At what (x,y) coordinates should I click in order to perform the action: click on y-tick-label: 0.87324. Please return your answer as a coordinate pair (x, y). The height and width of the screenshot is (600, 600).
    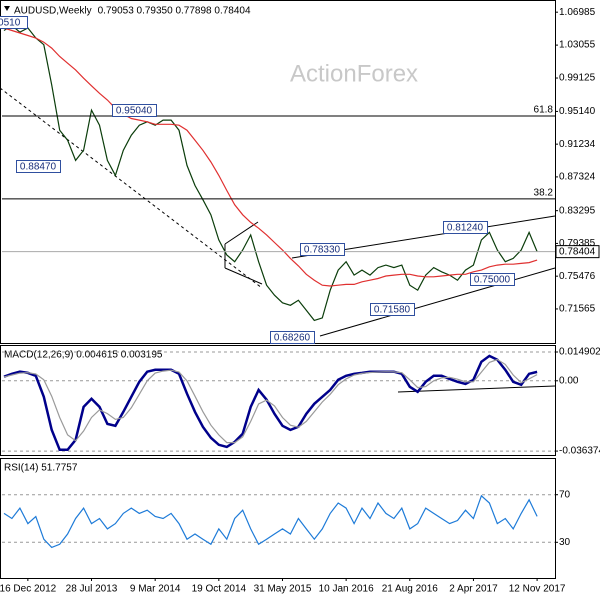
    Looking at the image, I should click on (577, 177).